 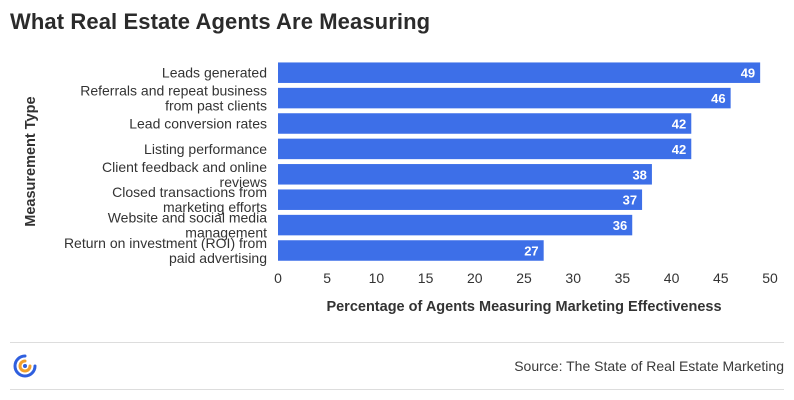 I want to click on category-label: Referrals and repeat business, so click(x=173, y=91).